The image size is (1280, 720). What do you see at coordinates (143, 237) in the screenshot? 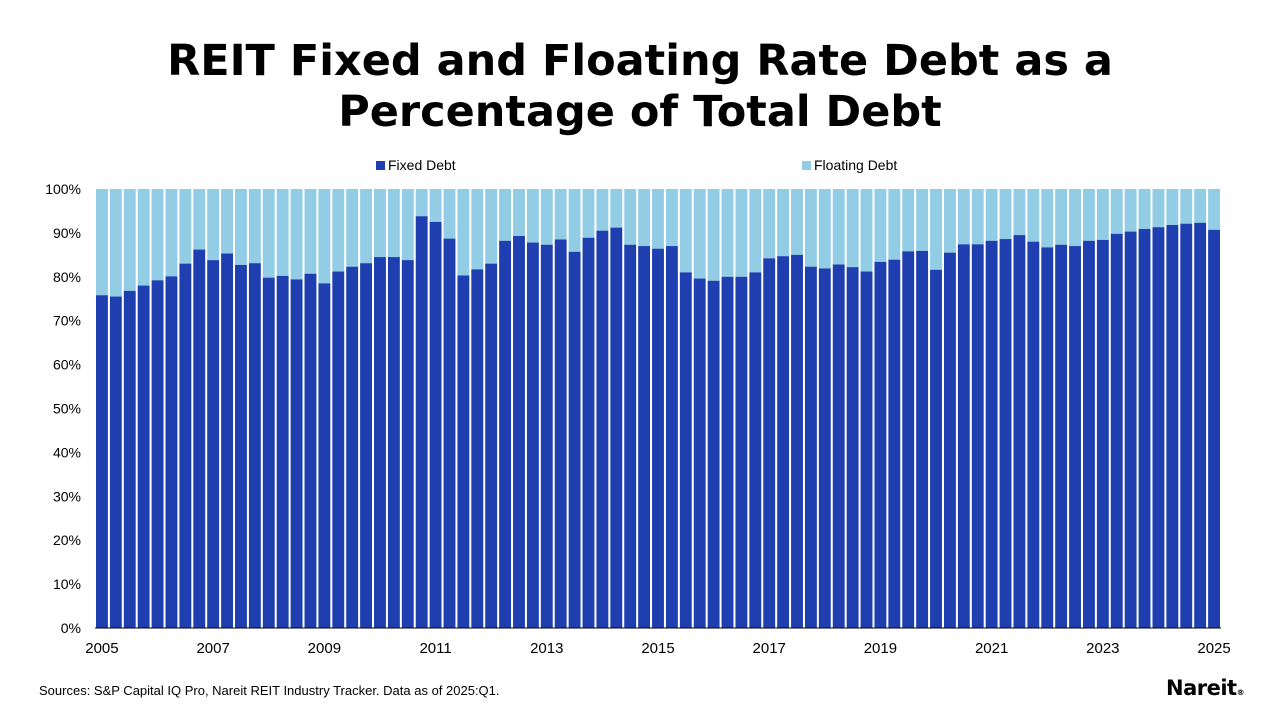
I see `bar-floating-2005:Q4` at bounding box center [143, 237].